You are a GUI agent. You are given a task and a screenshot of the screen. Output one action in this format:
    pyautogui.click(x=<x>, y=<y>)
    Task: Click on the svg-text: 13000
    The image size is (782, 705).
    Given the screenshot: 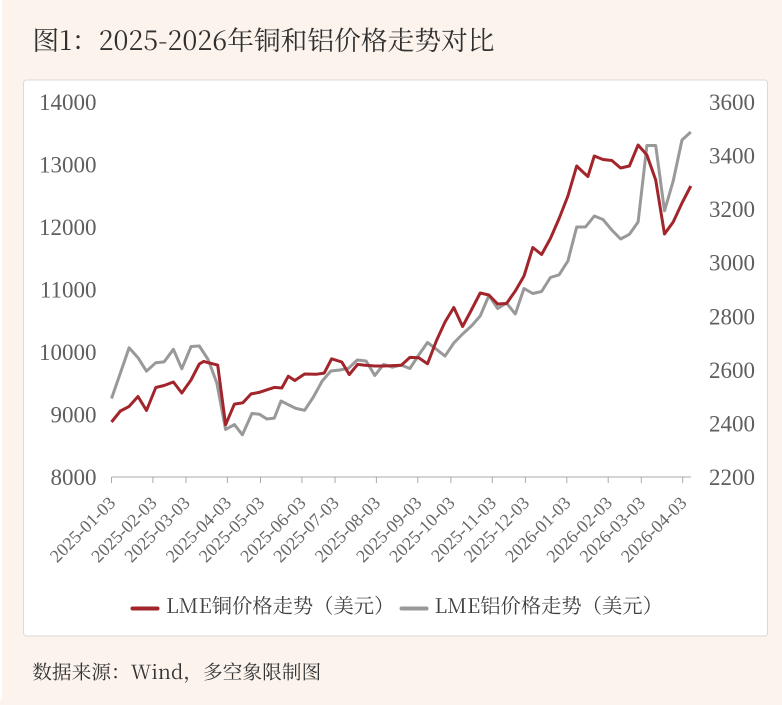 What is the action you would take?
    pyautogui.click(x=68, y=165)
    